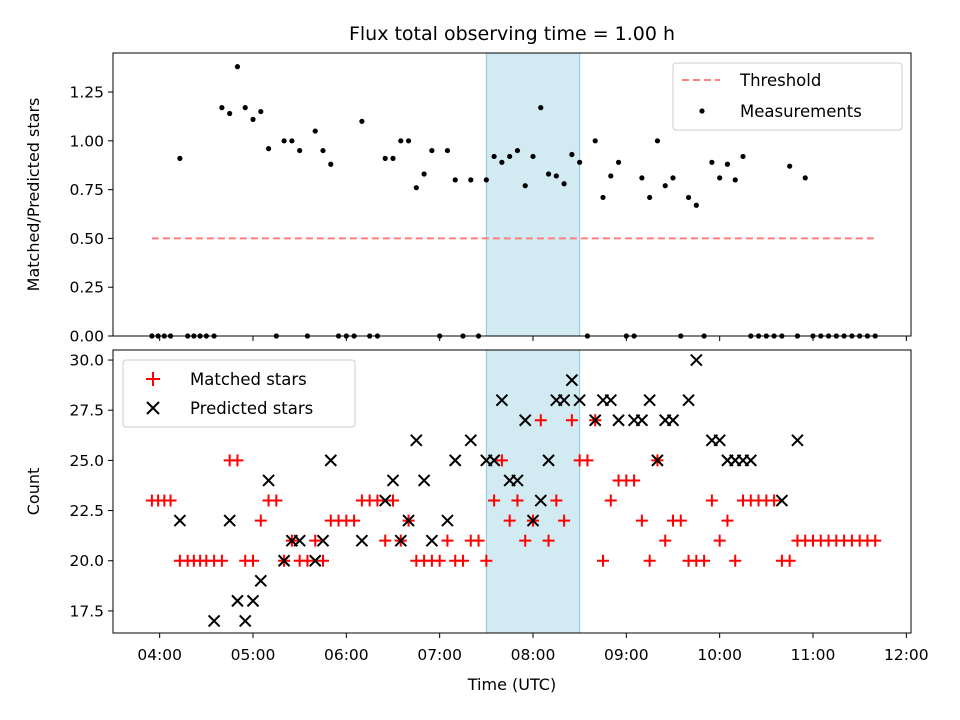 This screenshot has width=960, height=720. I want to click on y-tick-label: 1.25, so click(86, 93).